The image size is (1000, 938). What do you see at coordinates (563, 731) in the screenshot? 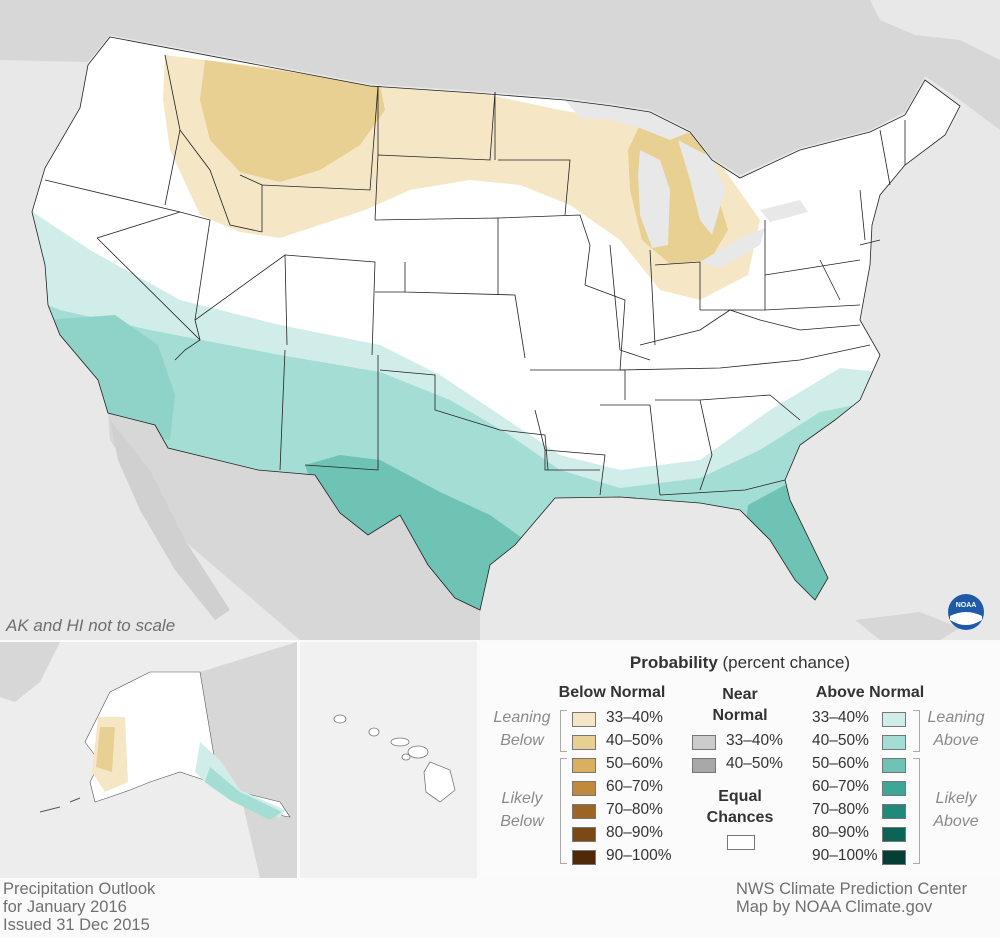
I see `leaning-below-bracket` at bounding box center [563, 731].